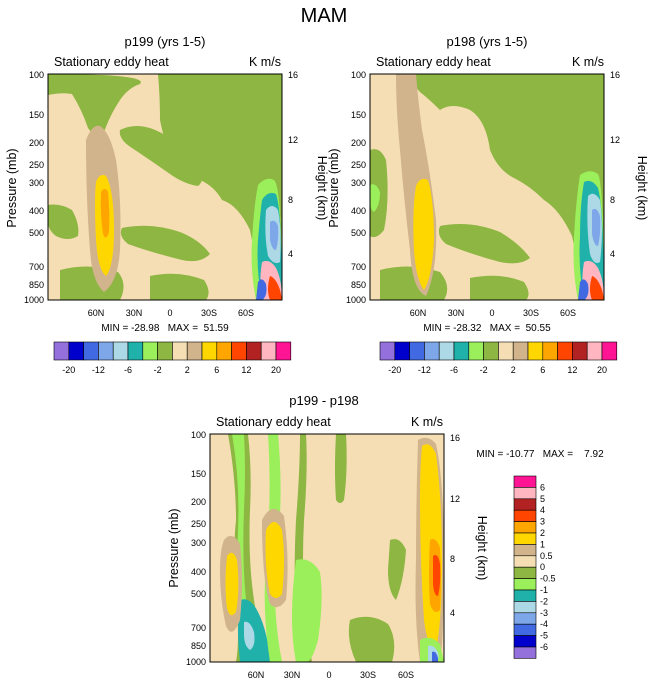 The image size is (648, 685). What do you see at coordinates (307, 610) in the screenshot?
I see `contour-light-green` at bounding box center [307, 610].